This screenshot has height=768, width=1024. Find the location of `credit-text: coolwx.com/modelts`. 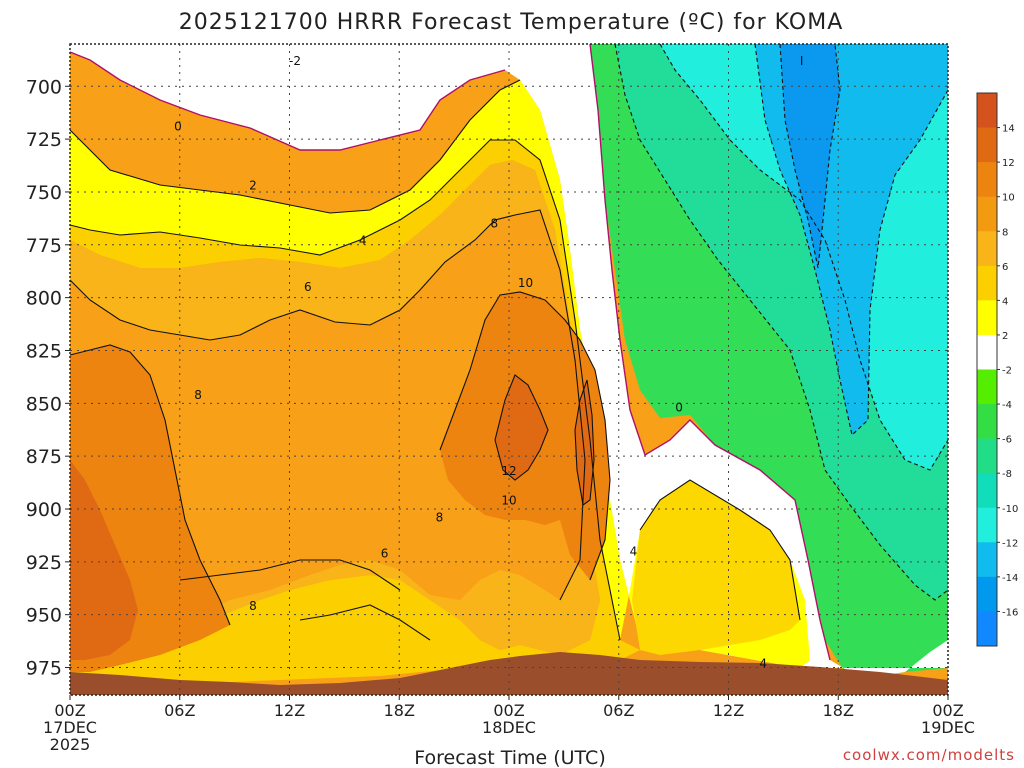

credit-text: coolwx.com/modelts is located at coordinates (929, 755).